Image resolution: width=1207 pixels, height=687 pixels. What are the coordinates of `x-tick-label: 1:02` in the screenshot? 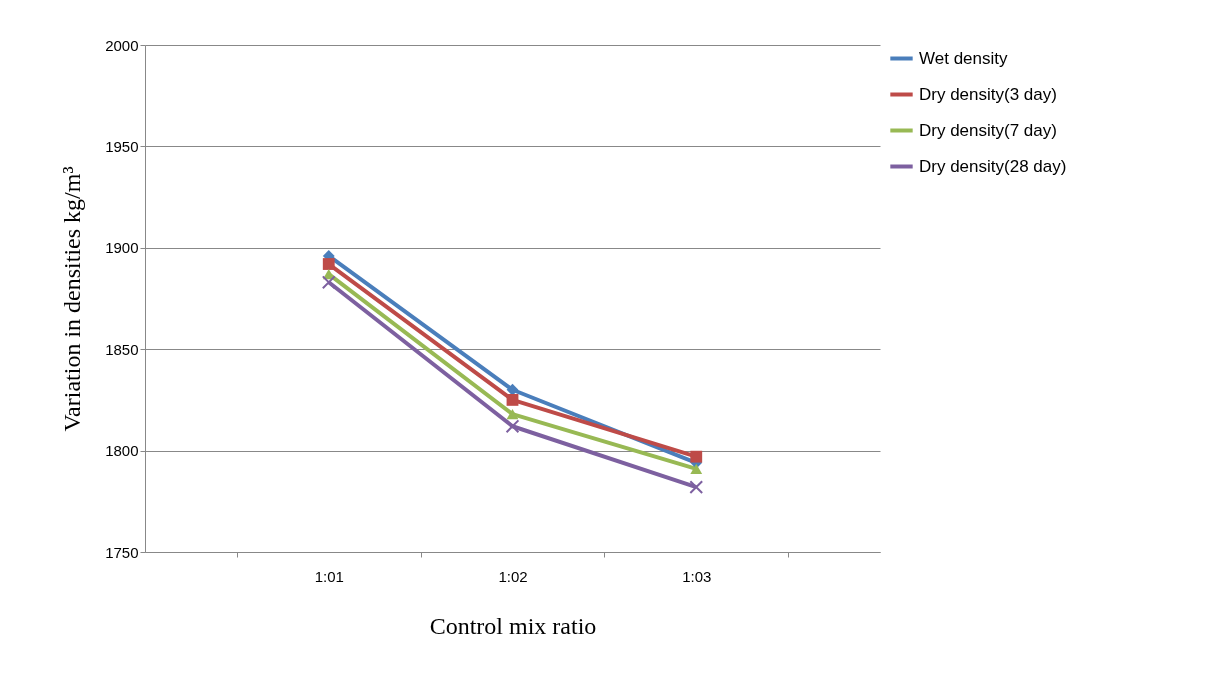 It's located at (513, 576).